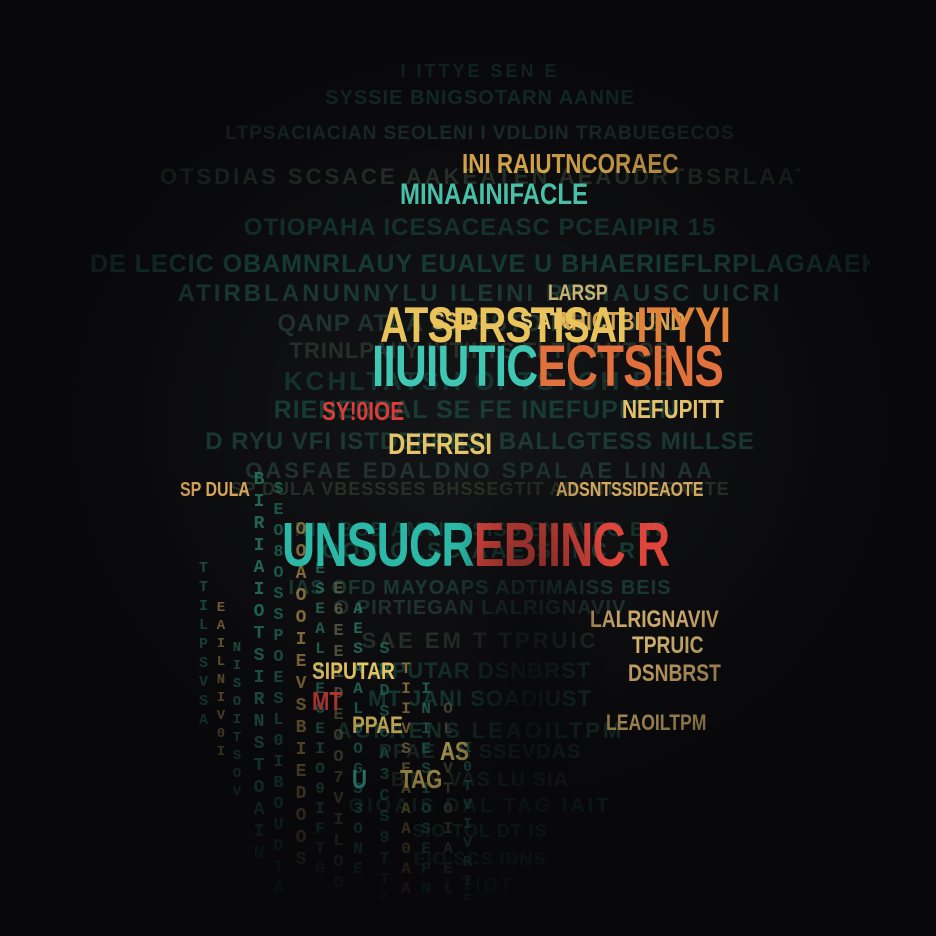  What do you see at coordinates (630, 490) in the screenshot?
I see `accent-letter-cluster: ADSNTSSIDEAOTE` at bounding box center [630, 490].